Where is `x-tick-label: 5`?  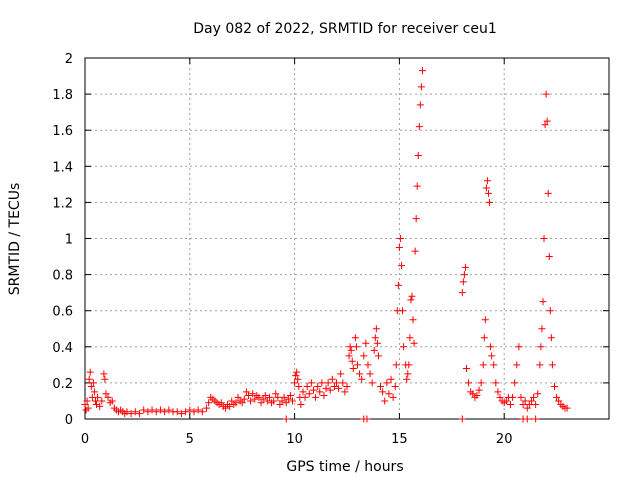 x-tick-label: 5 is located at coordinates (190, 439).